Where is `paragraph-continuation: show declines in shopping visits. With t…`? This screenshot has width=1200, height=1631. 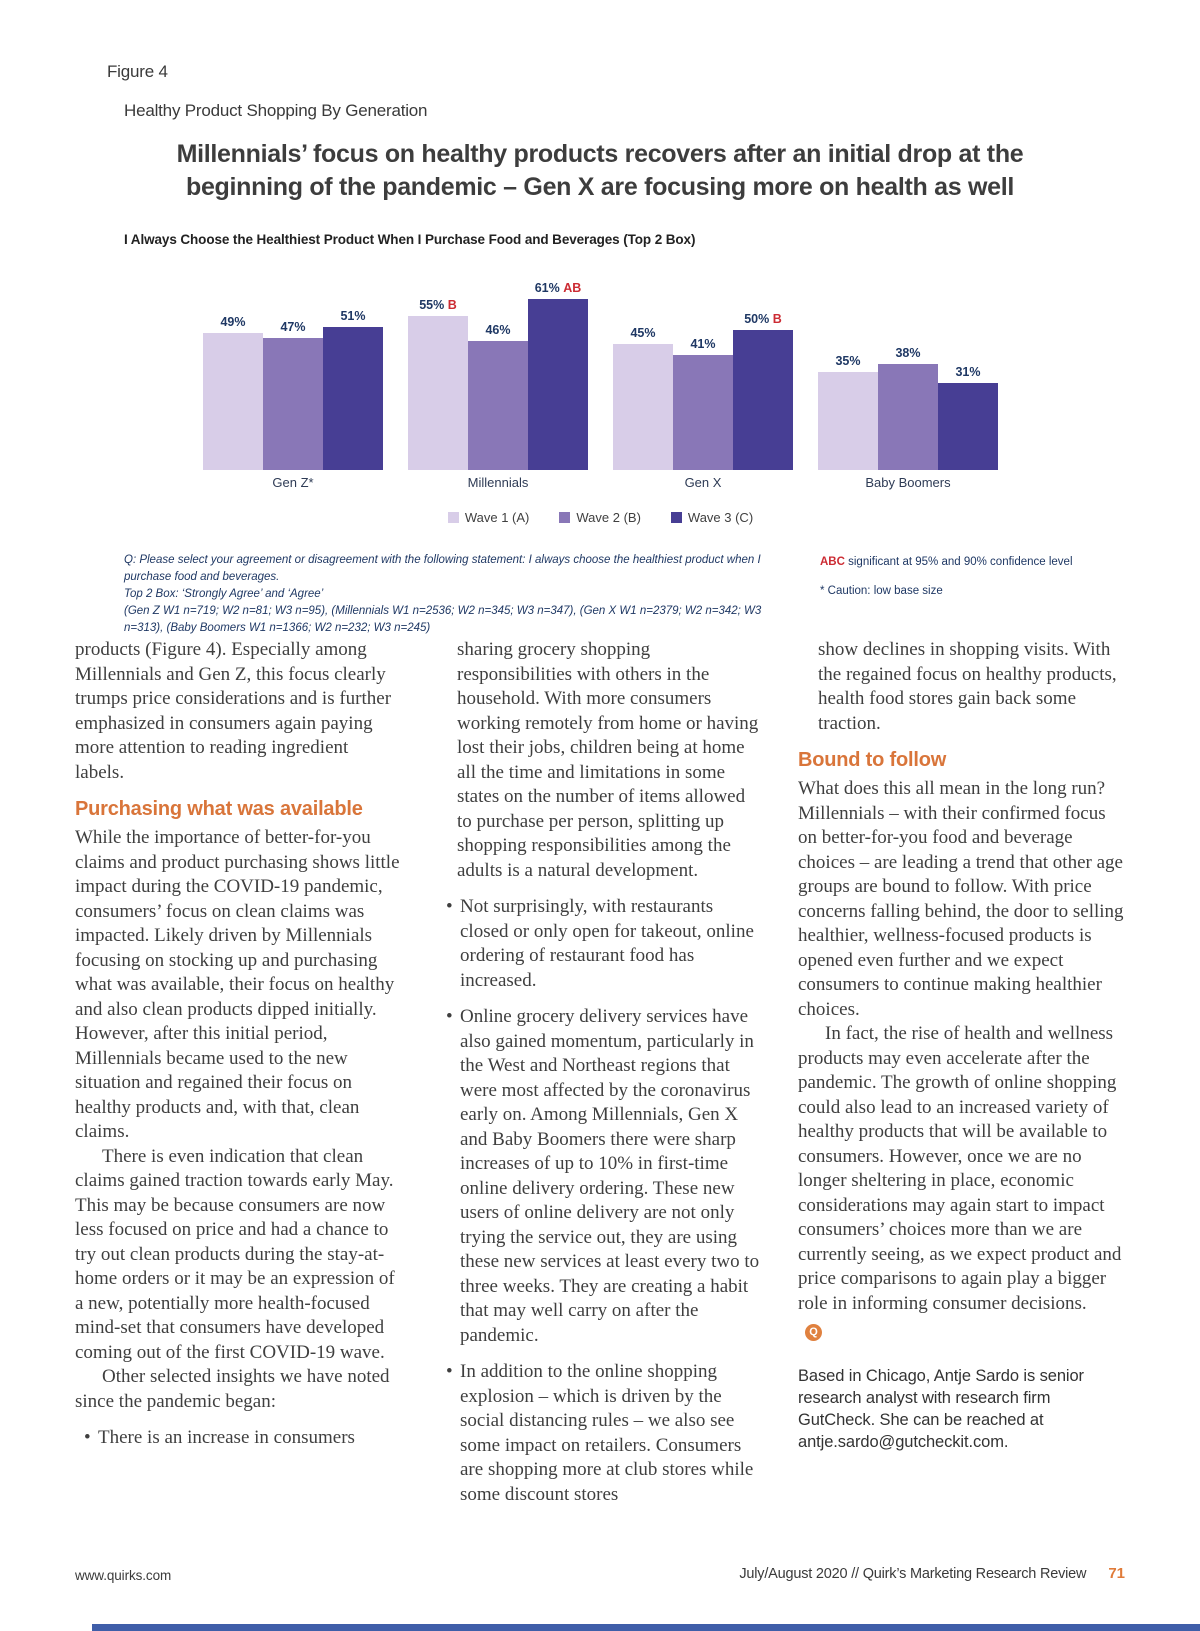
paragraph-continuation: show declines in shopping visits. With t… is located at coordinates (967, 686).